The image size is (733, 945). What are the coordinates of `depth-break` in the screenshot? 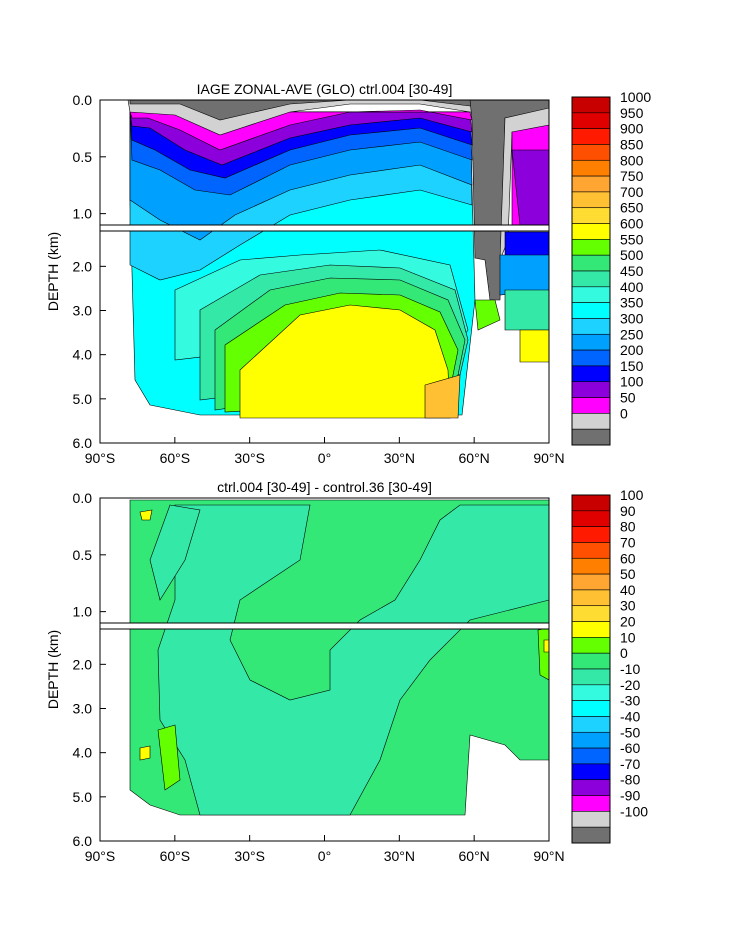 It's located at (324, 626).